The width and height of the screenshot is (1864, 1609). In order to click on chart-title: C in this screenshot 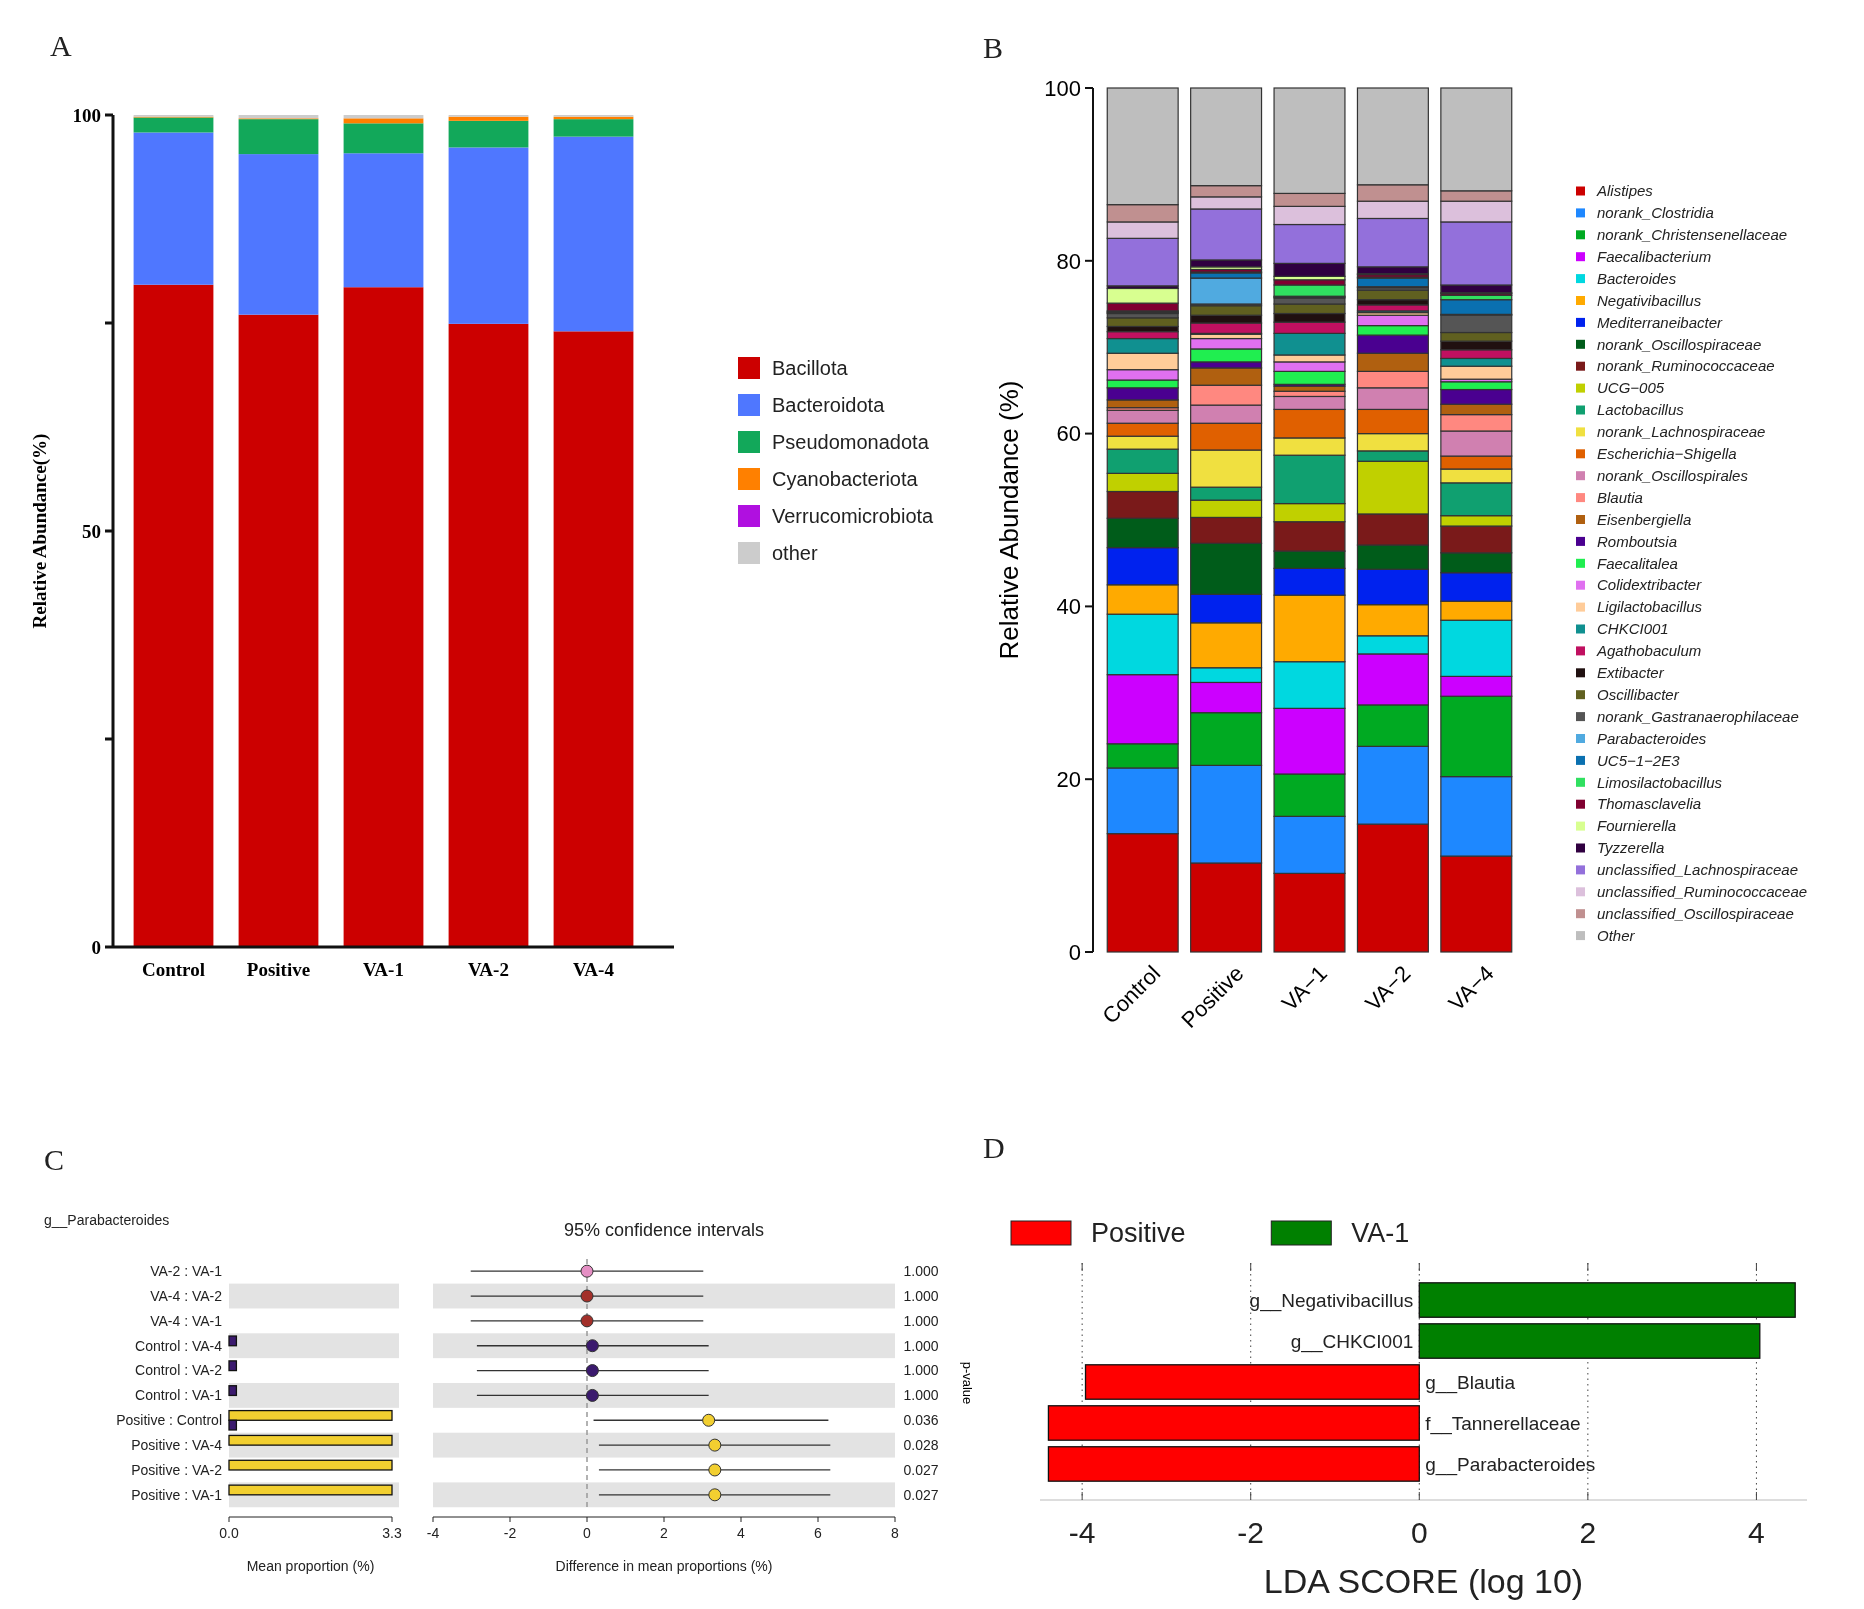, I will do `click(54, 1159)`.